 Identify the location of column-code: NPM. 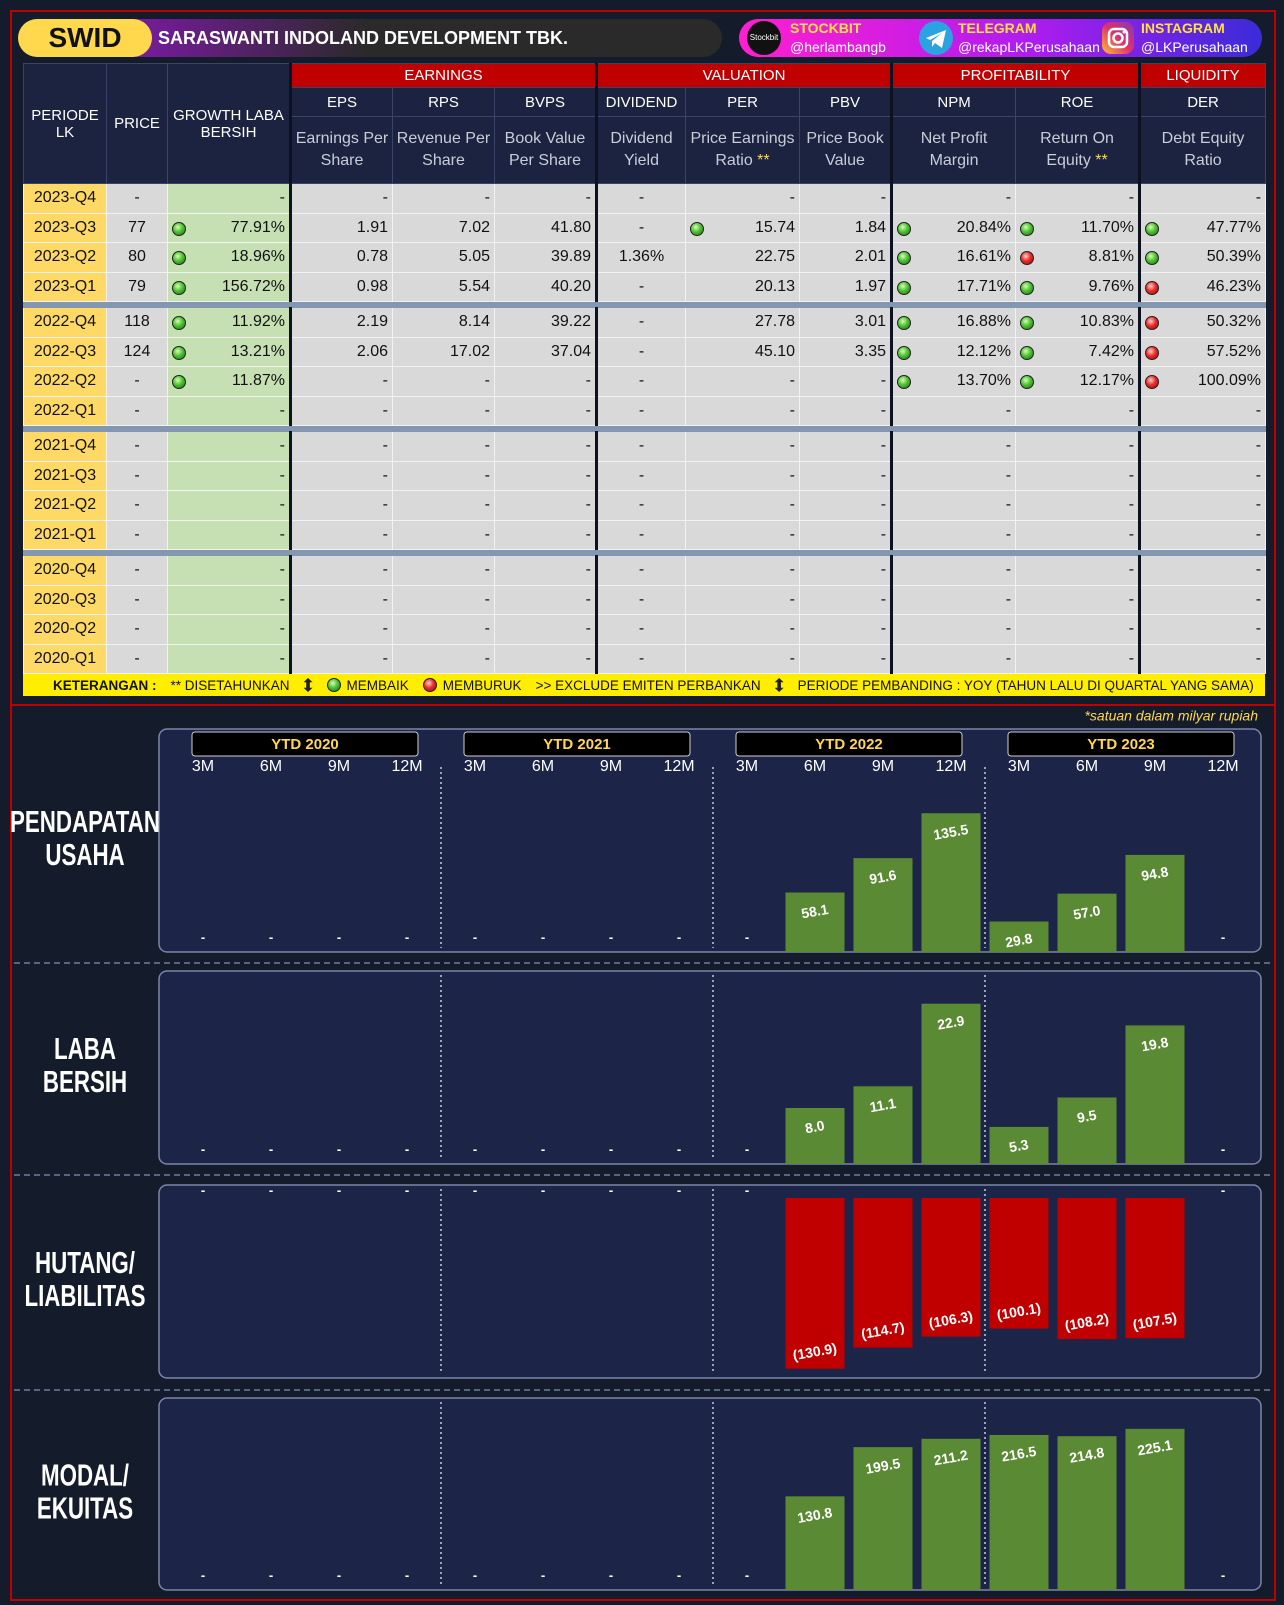
(953, 102).